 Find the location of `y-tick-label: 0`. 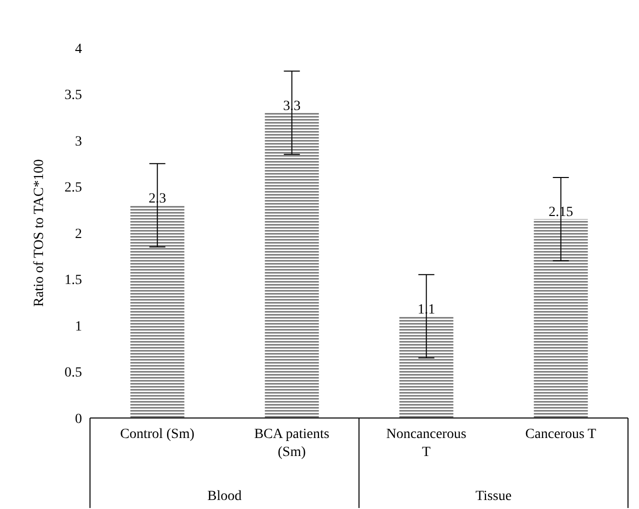

y-tick-label: 0 is located at coordinates (78, 419).